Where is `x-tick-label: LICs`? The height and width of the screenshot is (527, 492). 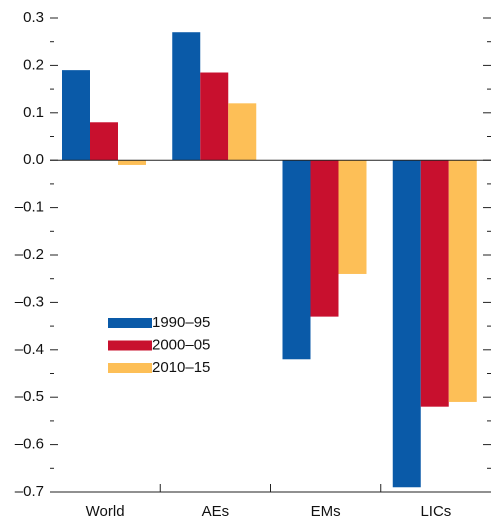 x-tick-label: LICs is located at coordinates (435, 511).